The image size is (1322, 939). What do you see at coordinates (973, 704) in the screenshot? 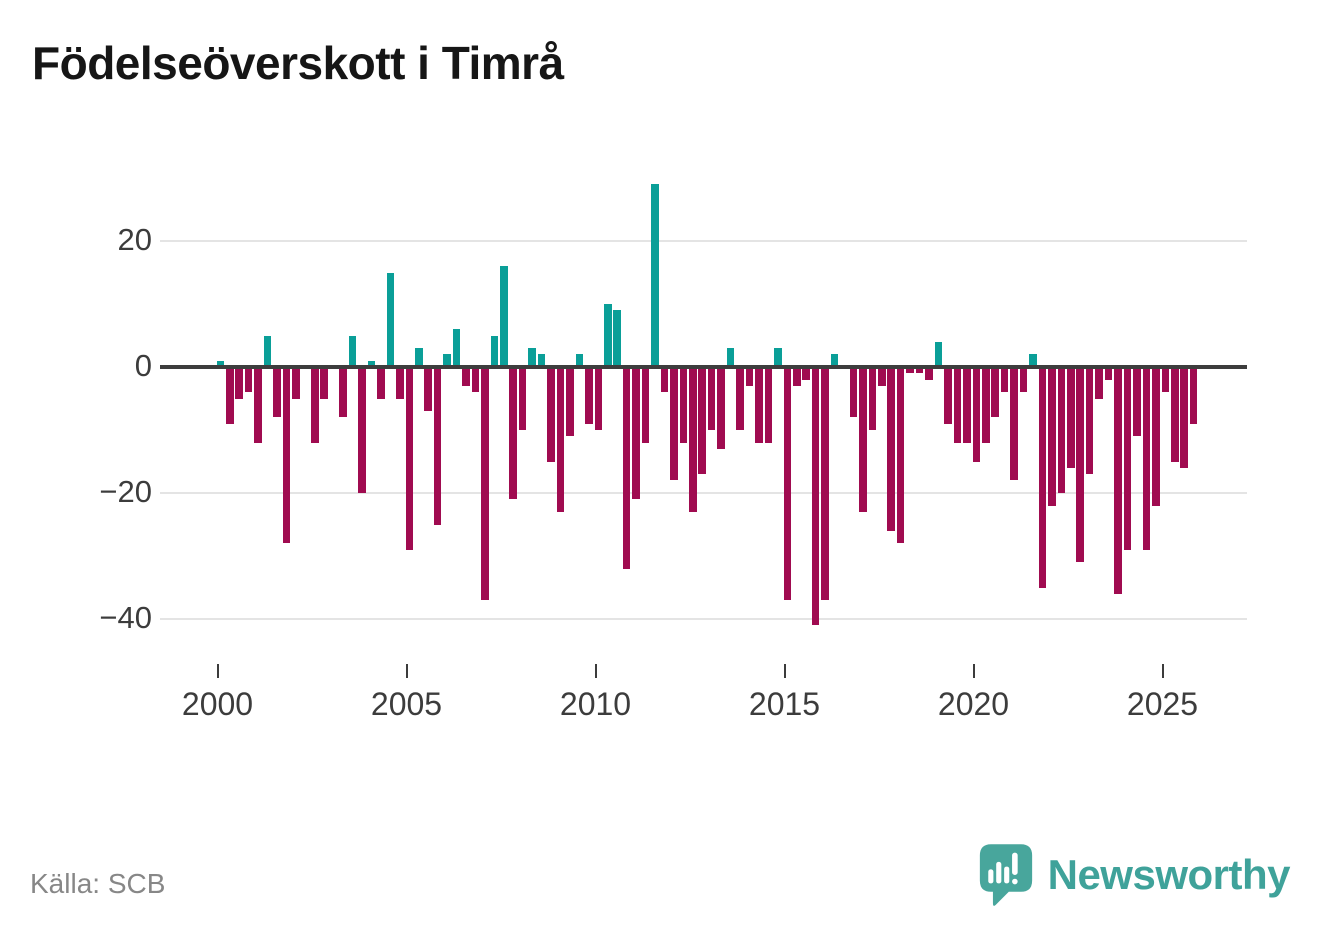
I see `x-tick-label: 2020` at bounding box center [973, 704].